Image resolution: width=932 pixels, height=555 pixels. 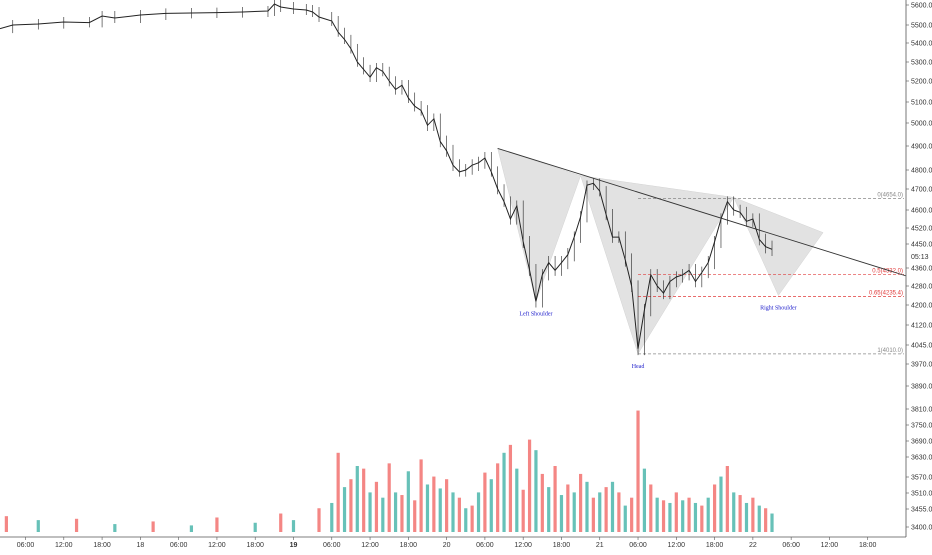 I want to click on y-tick-label: 5100.0, so click(x=921, y=103).